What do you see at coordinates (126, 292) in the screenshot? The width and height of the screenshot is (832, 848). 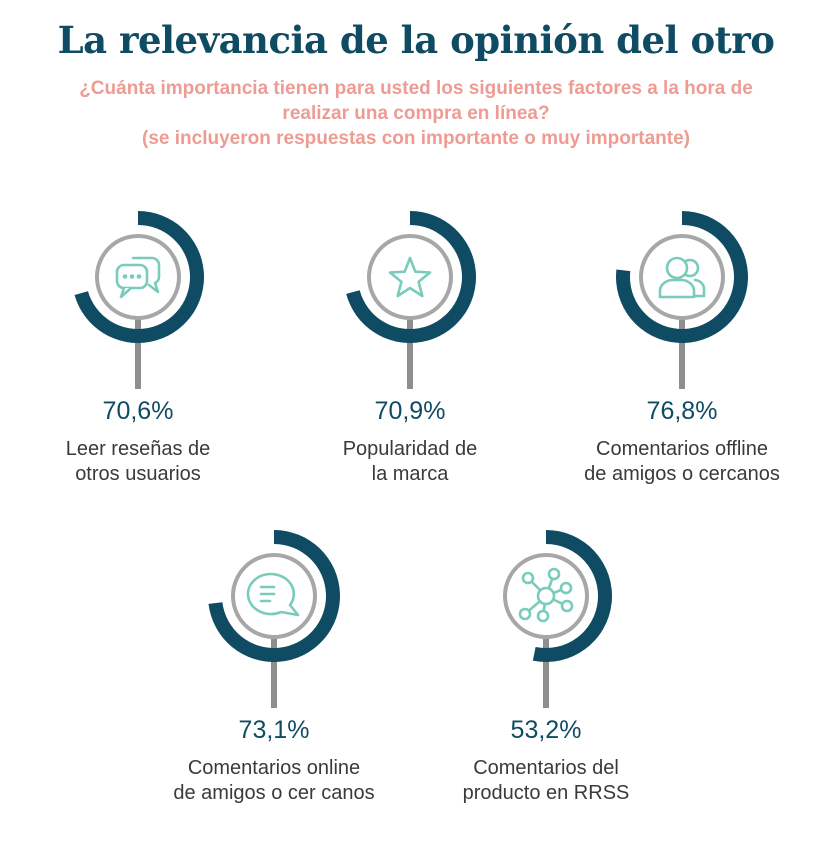 I see `chat-bubble-tail` at bounding box center [126, 292].